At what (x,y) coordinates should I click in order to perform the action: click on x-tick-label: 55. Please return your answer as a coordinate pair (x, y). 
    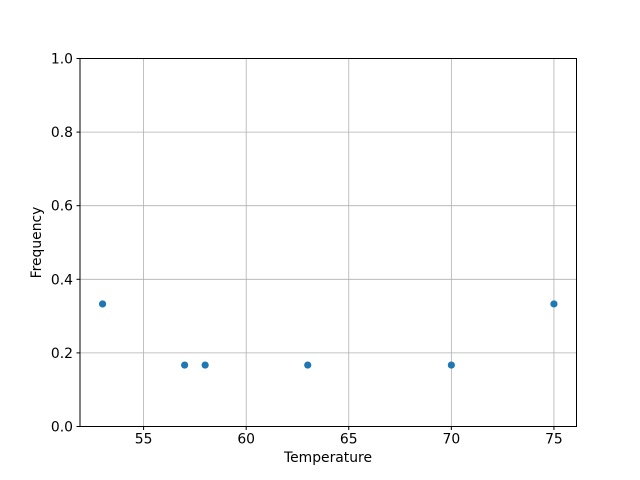
    Looking at the image, I should click on (144, 440).